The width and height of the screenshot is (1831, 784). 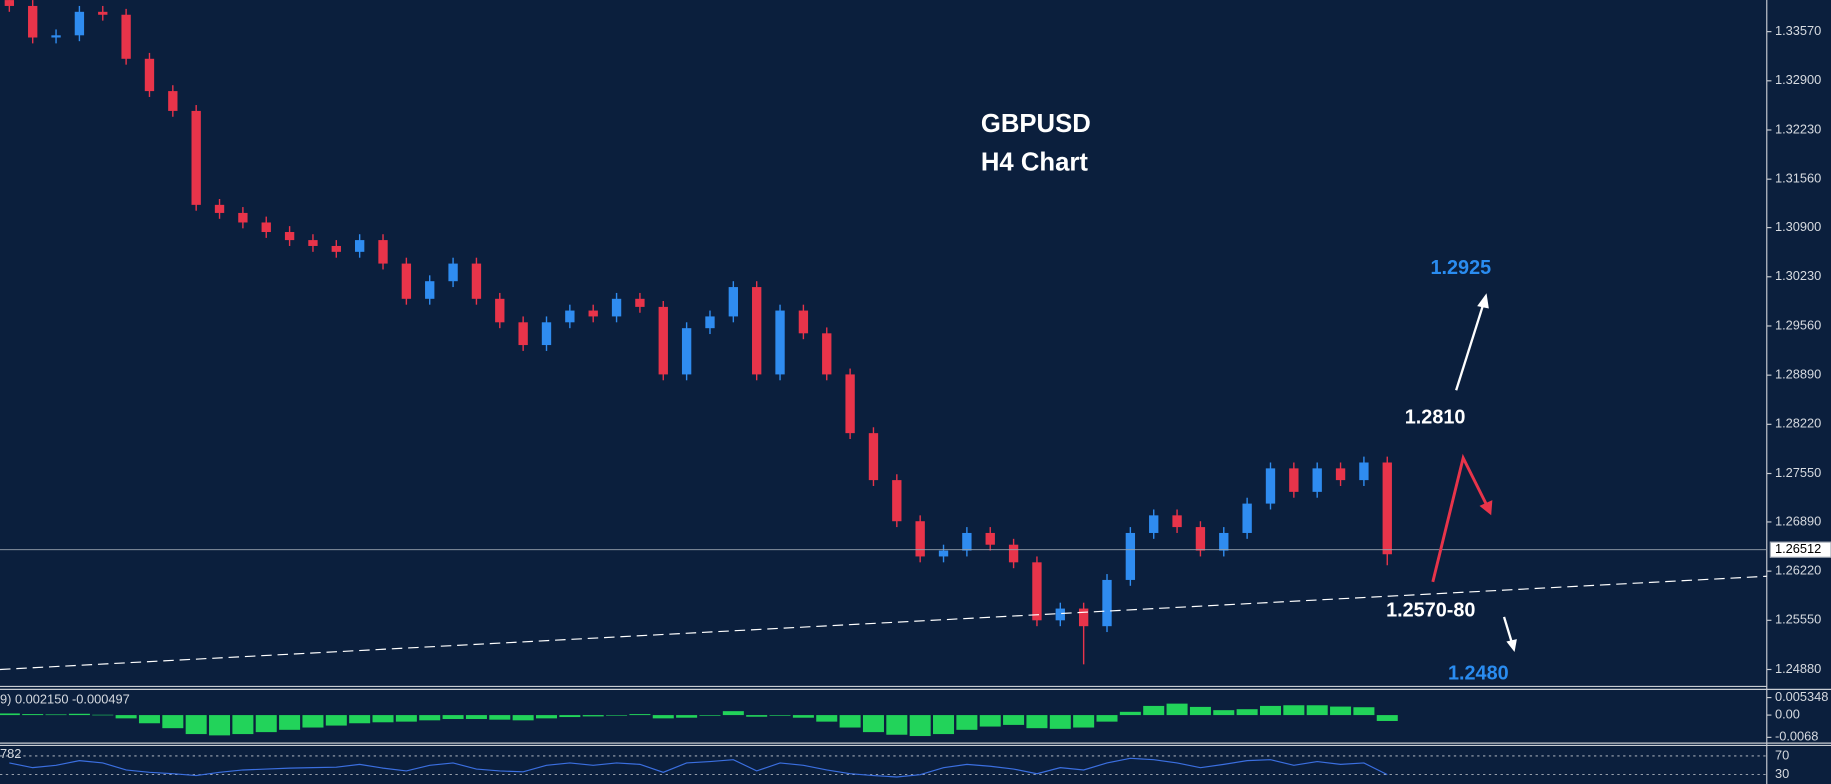 I want to click on y-tick-label: 1.30230, so click(x=1798, y=275).